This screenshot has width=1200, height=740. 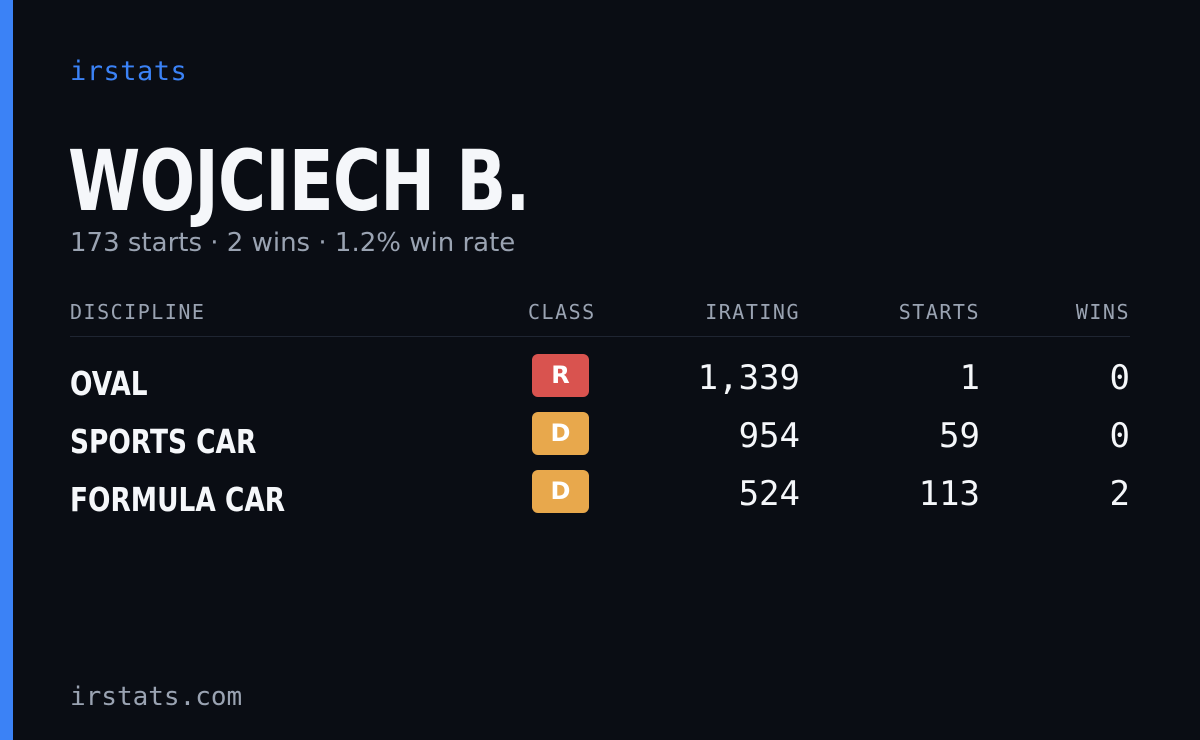 What do you see at coordinates (1102, 312) in the screenshot?
I see `header-wins: WINS` at bounding box center [1102, 312].